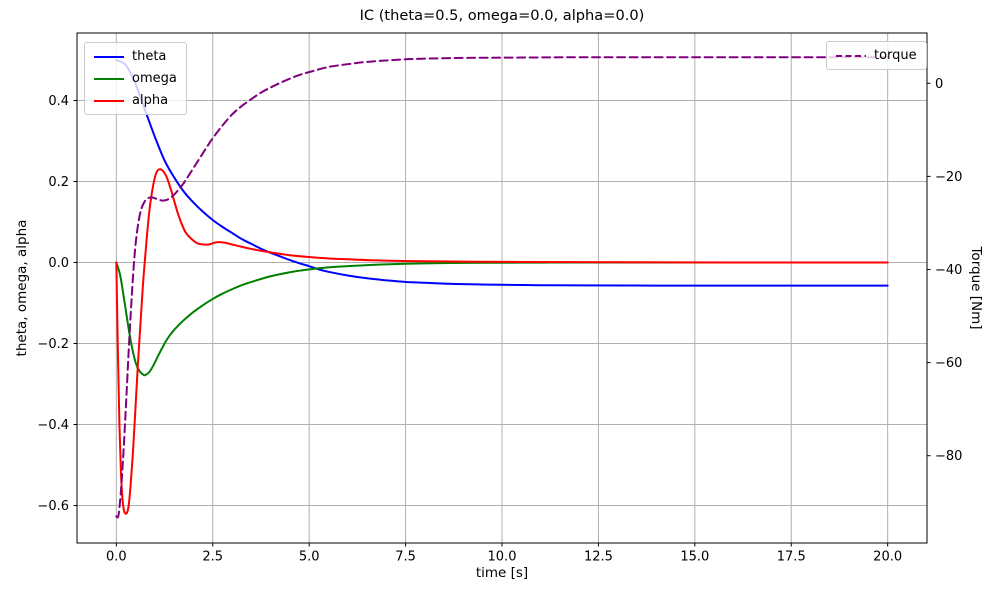 The height and width of the screenshot is (600, 1000). What do you see at coordinates (53, 506) in the screenshot?
I see `y-tick-label-left: −0.6` at bounding box center [53, 506].